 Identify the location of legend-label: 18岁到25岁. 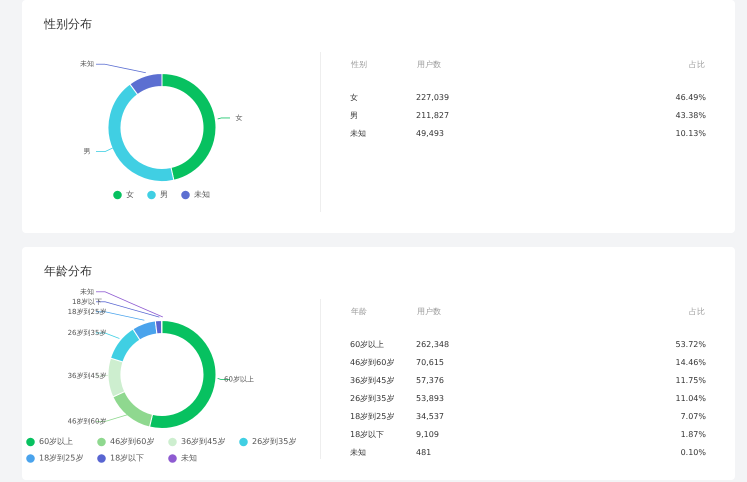
(61, 458).